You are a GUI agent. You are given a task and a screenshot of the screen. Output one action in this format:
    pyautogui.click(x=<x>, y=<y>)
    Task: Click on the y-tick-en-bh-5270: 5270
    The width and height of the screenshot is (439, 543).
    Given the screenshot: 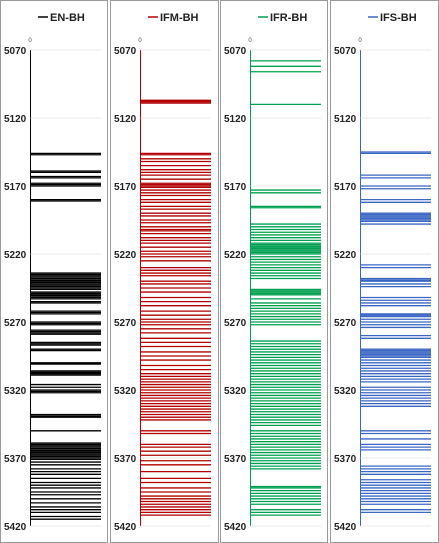 What is the action you would take?
    pyautogui.click(x=15, y=323)
    